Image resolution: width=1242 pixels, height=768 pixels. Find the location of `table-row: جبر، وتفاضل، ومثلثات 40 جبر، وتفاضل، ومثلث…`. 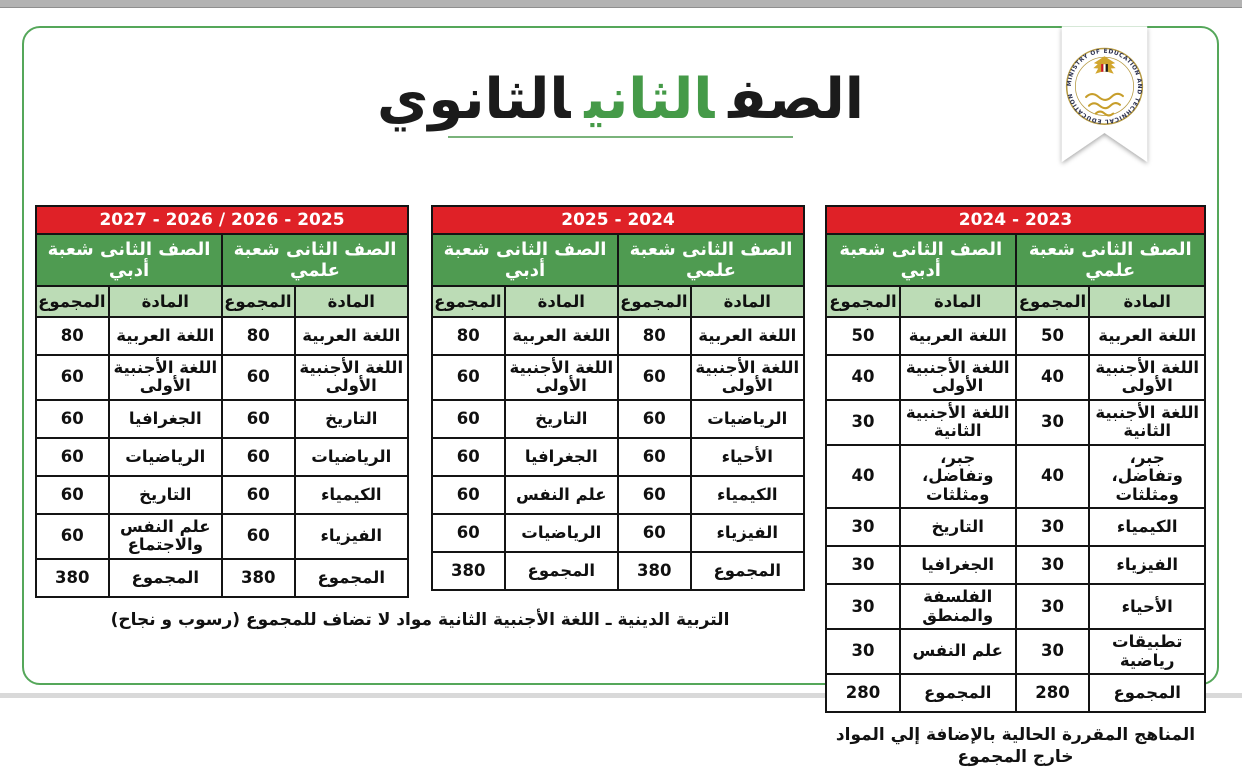

table-row: جبر، وتفاضل، ومثلثات 40 جبر، وتفاضل، ومثلث… is located at coordinates (1015, 476).